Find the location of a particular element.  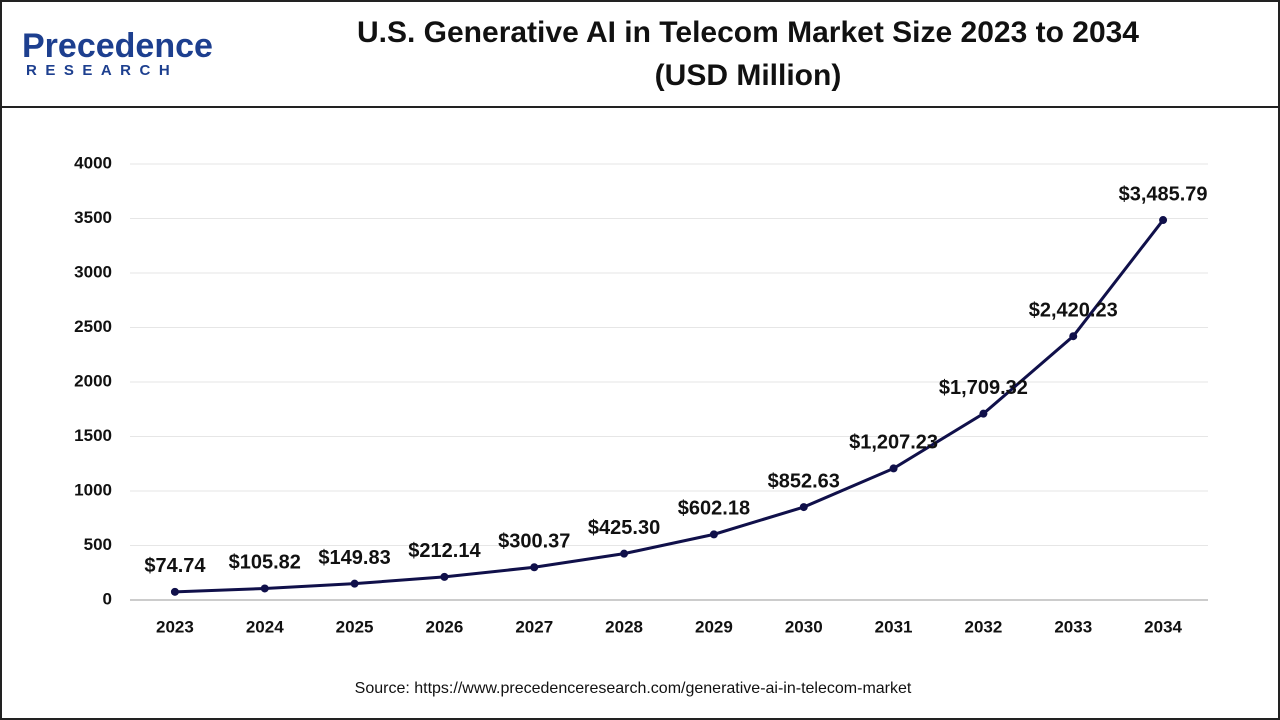

y-tick-label: 0 is located at coordinates (107, 598).